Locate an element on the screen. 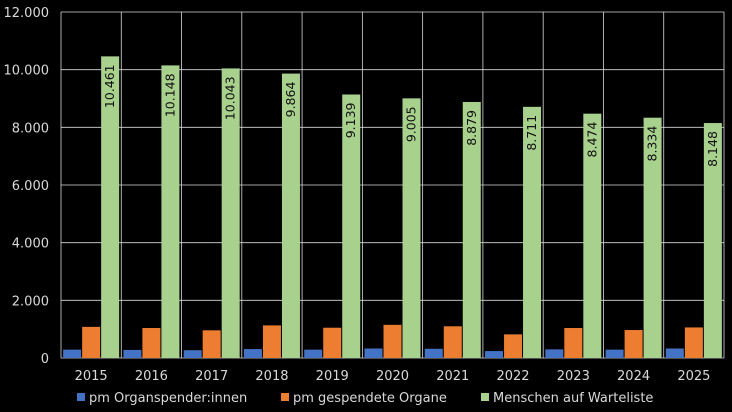 This screenshot has width=732, height=412. y-tick-label: 6.000 is located at coordinates (30, 186).